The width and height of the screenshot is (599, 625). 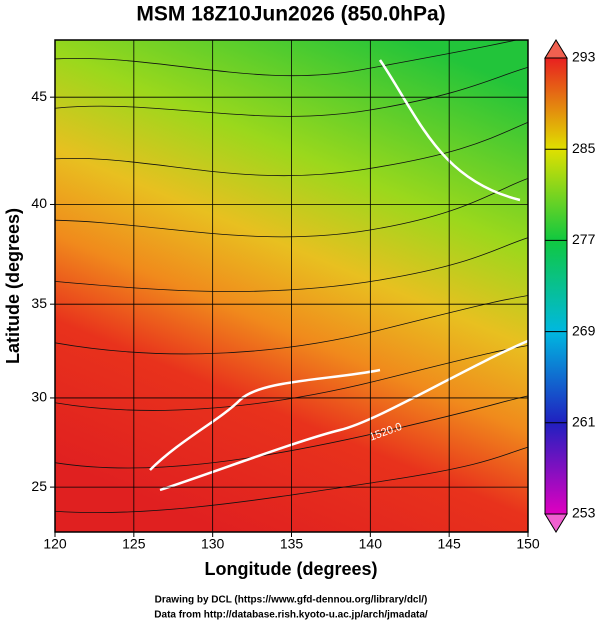 What do you see at coordinates (528, 544) in the screenshot?
I see `x-tick-label: 150` at bounding box center [528, 544].